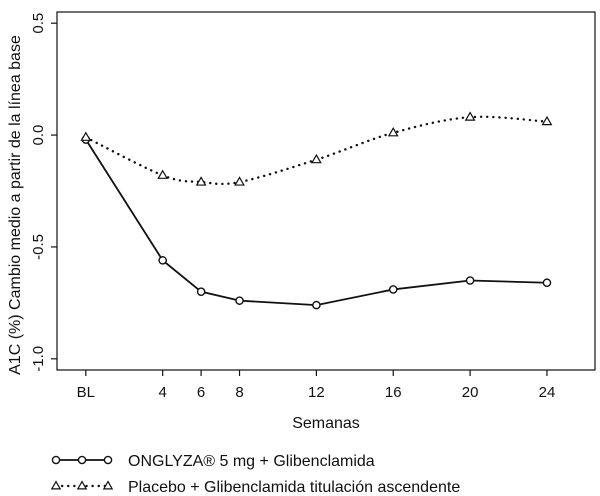 This screenshot has height=496, width=600. I want to click on x-tick-label: 6, so click(201, 392).